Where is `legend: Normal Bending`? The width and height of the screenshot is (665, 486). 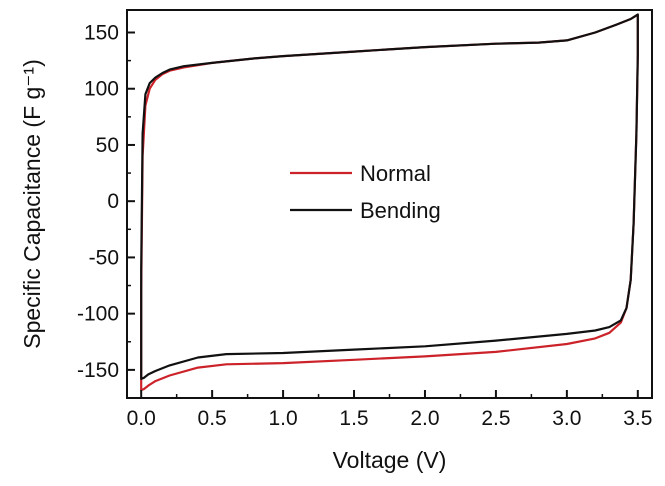 legend: Normal Bending is located at coordinates (365, 192).